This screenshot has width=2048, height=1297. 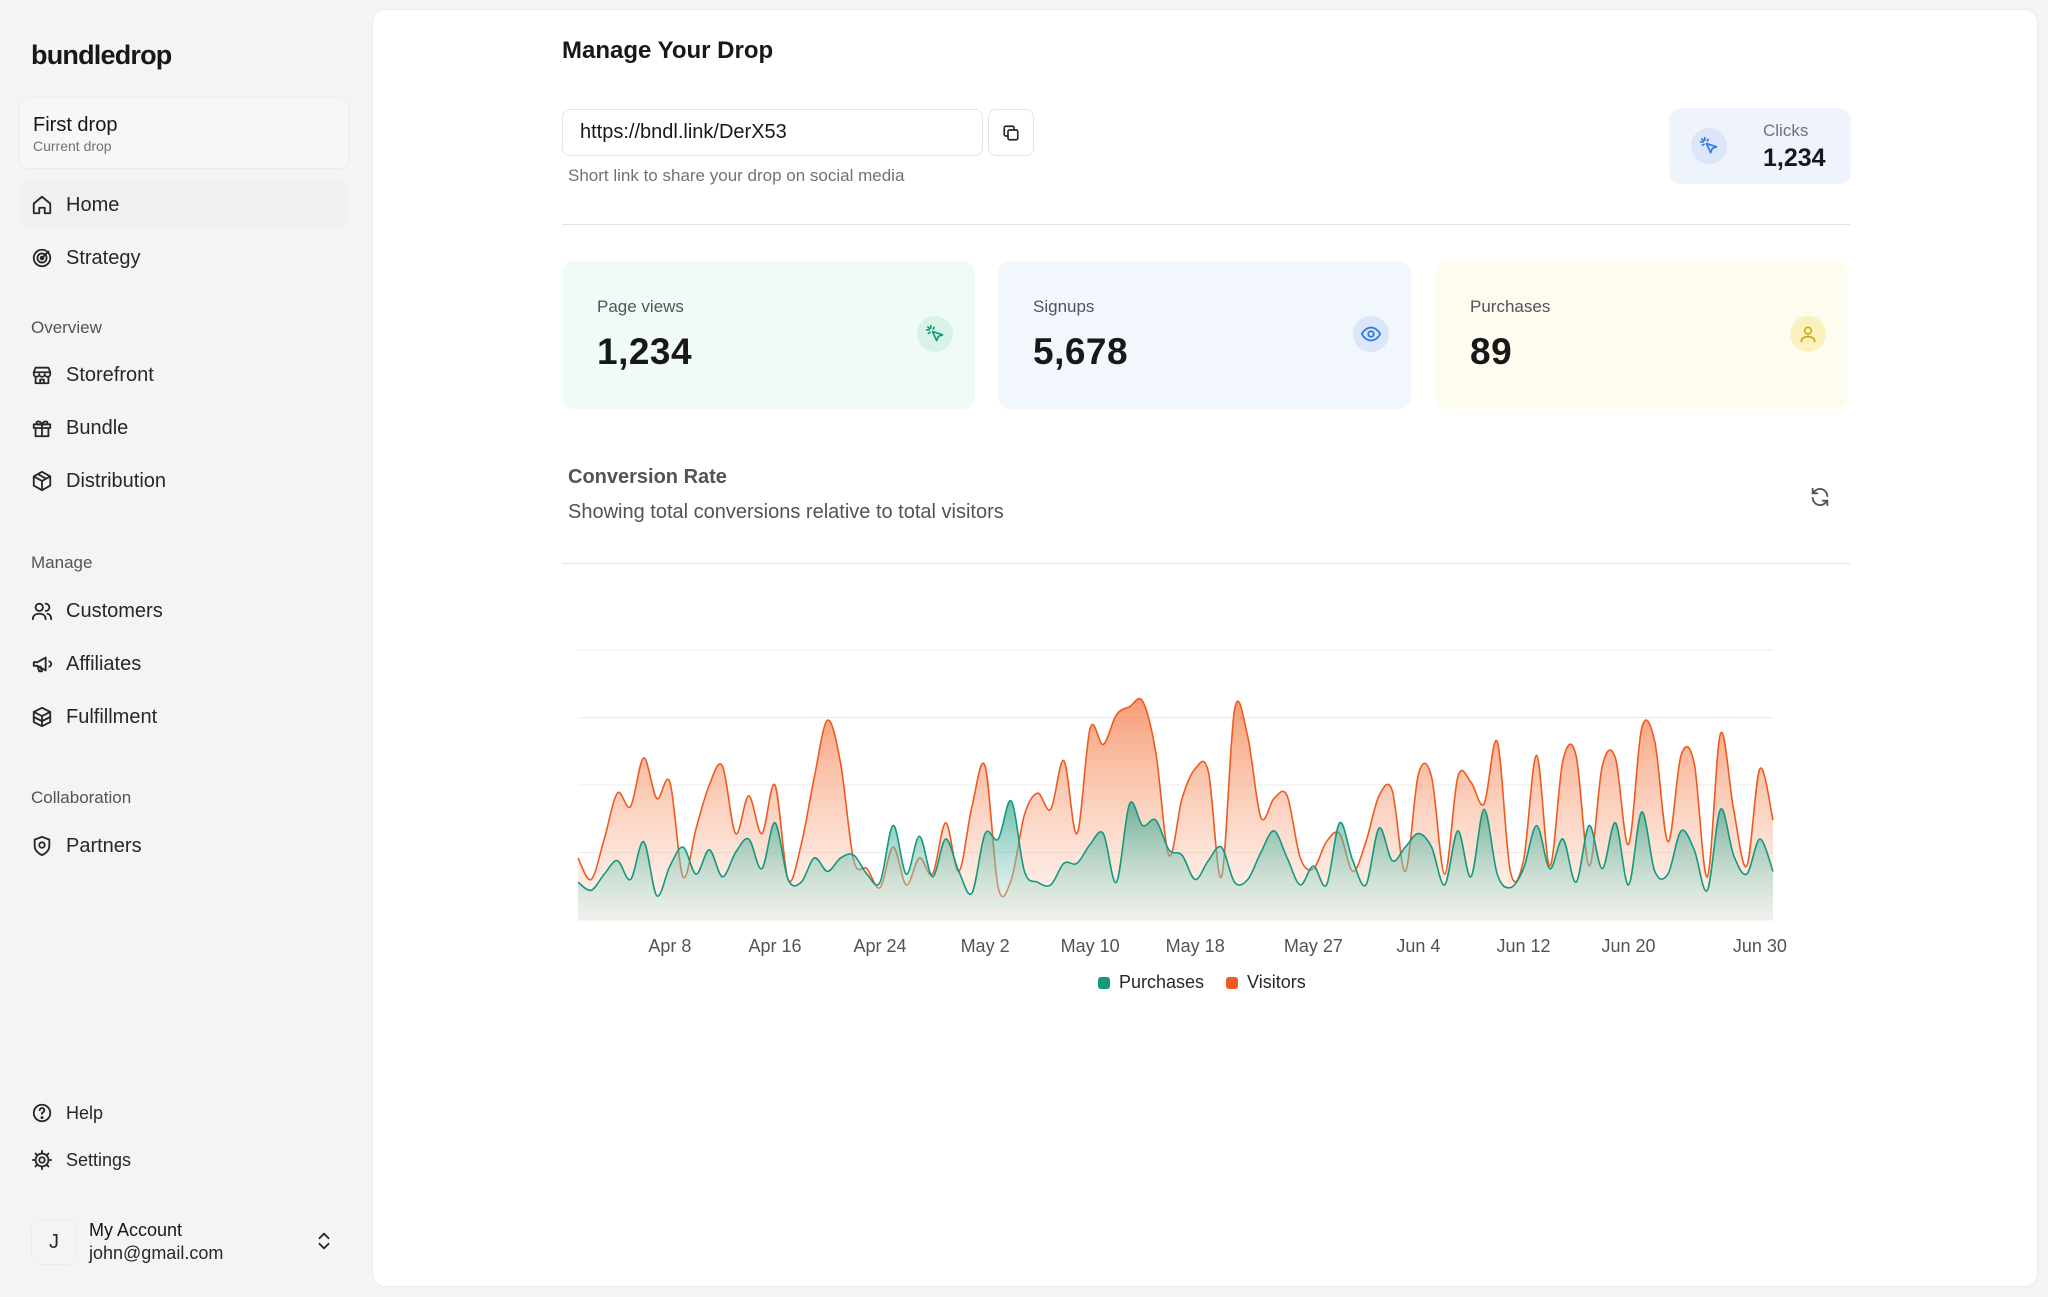 What do you see at coordinates (184, 1242) in the screenshot?
I see `account-menu: J My Account john@gmail.com` at bounding box center [184, 1242].